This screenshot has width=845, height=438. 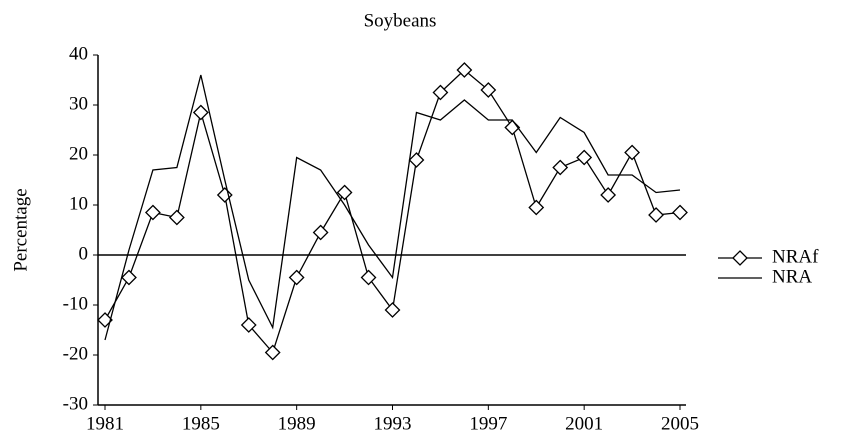 What do you see at coordinates (393, 423) in the screenshot?
I see `x-tick-label: 1993` at bounding box center [393, 423].